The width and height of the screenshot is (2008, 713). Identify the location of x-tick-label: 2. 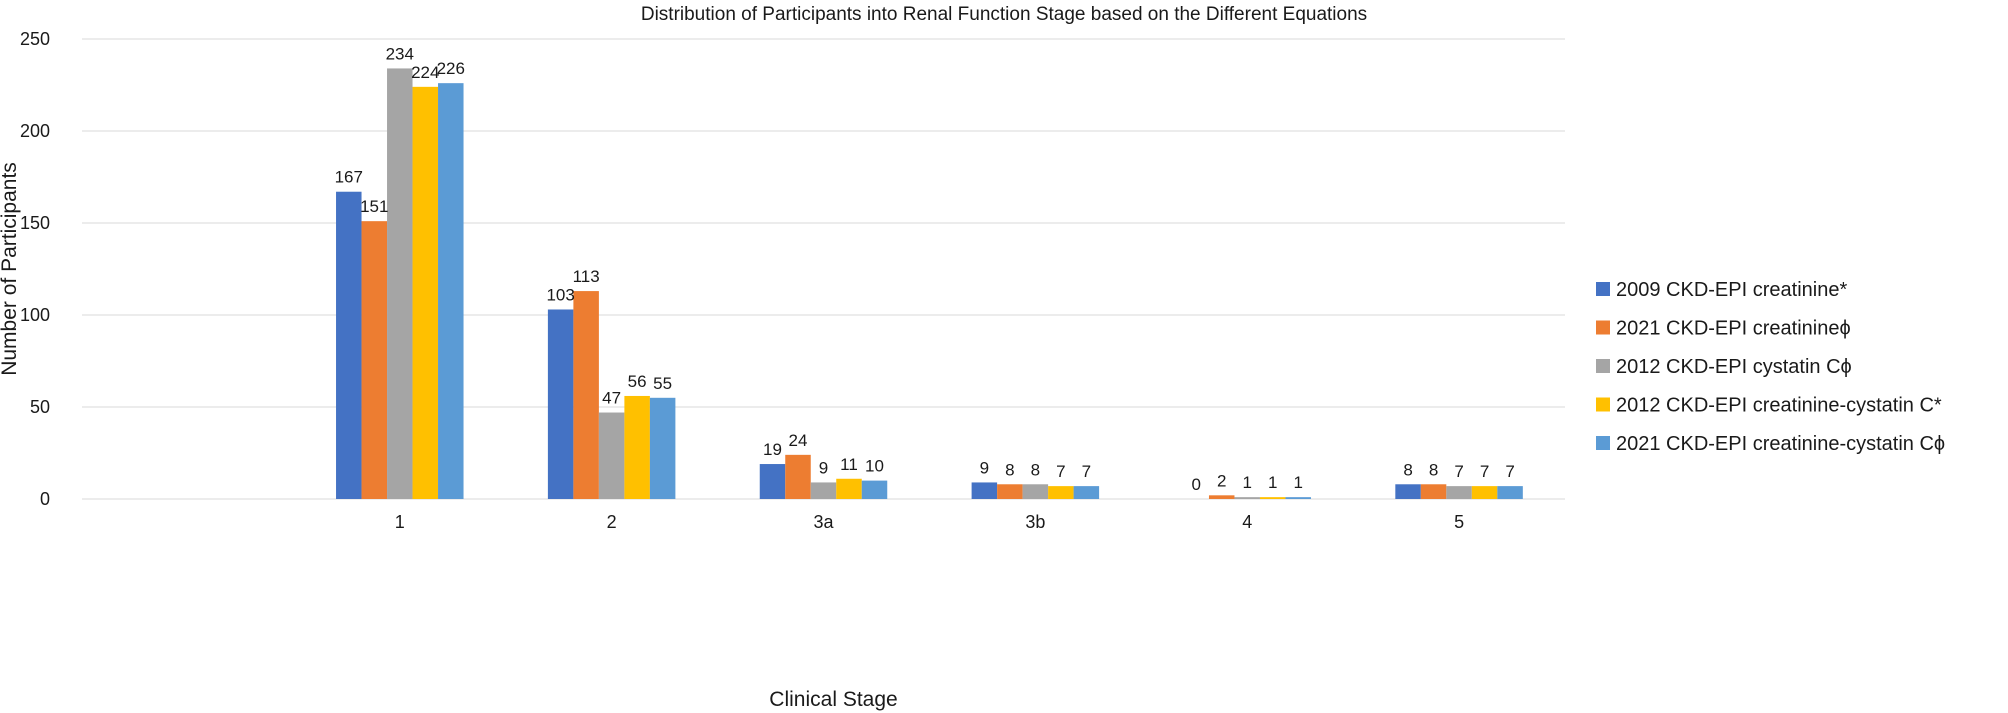
(612, 522).